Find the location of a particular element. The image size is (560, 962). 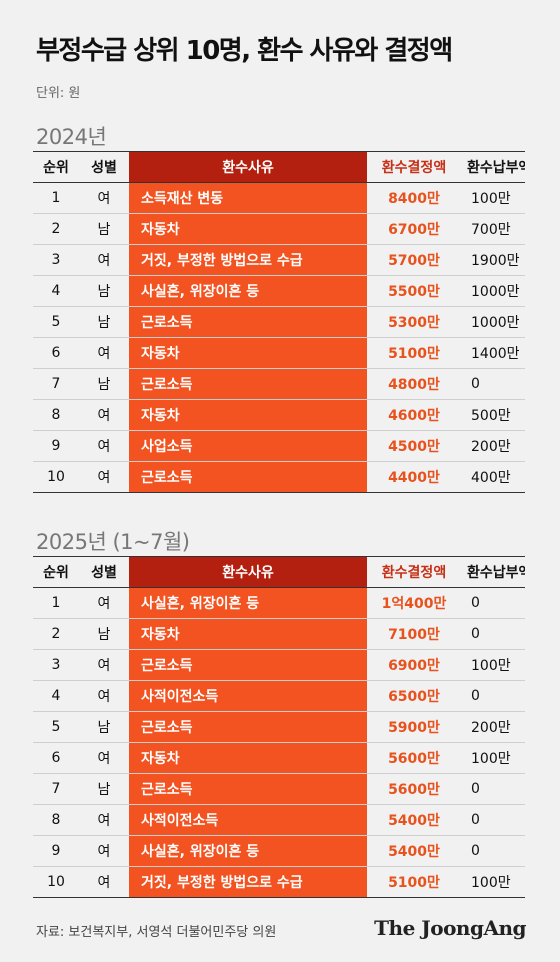

source-note: 자료: 보건복지부, 서영석 더불어민주당 의원 is located at coordinates (156, 932).